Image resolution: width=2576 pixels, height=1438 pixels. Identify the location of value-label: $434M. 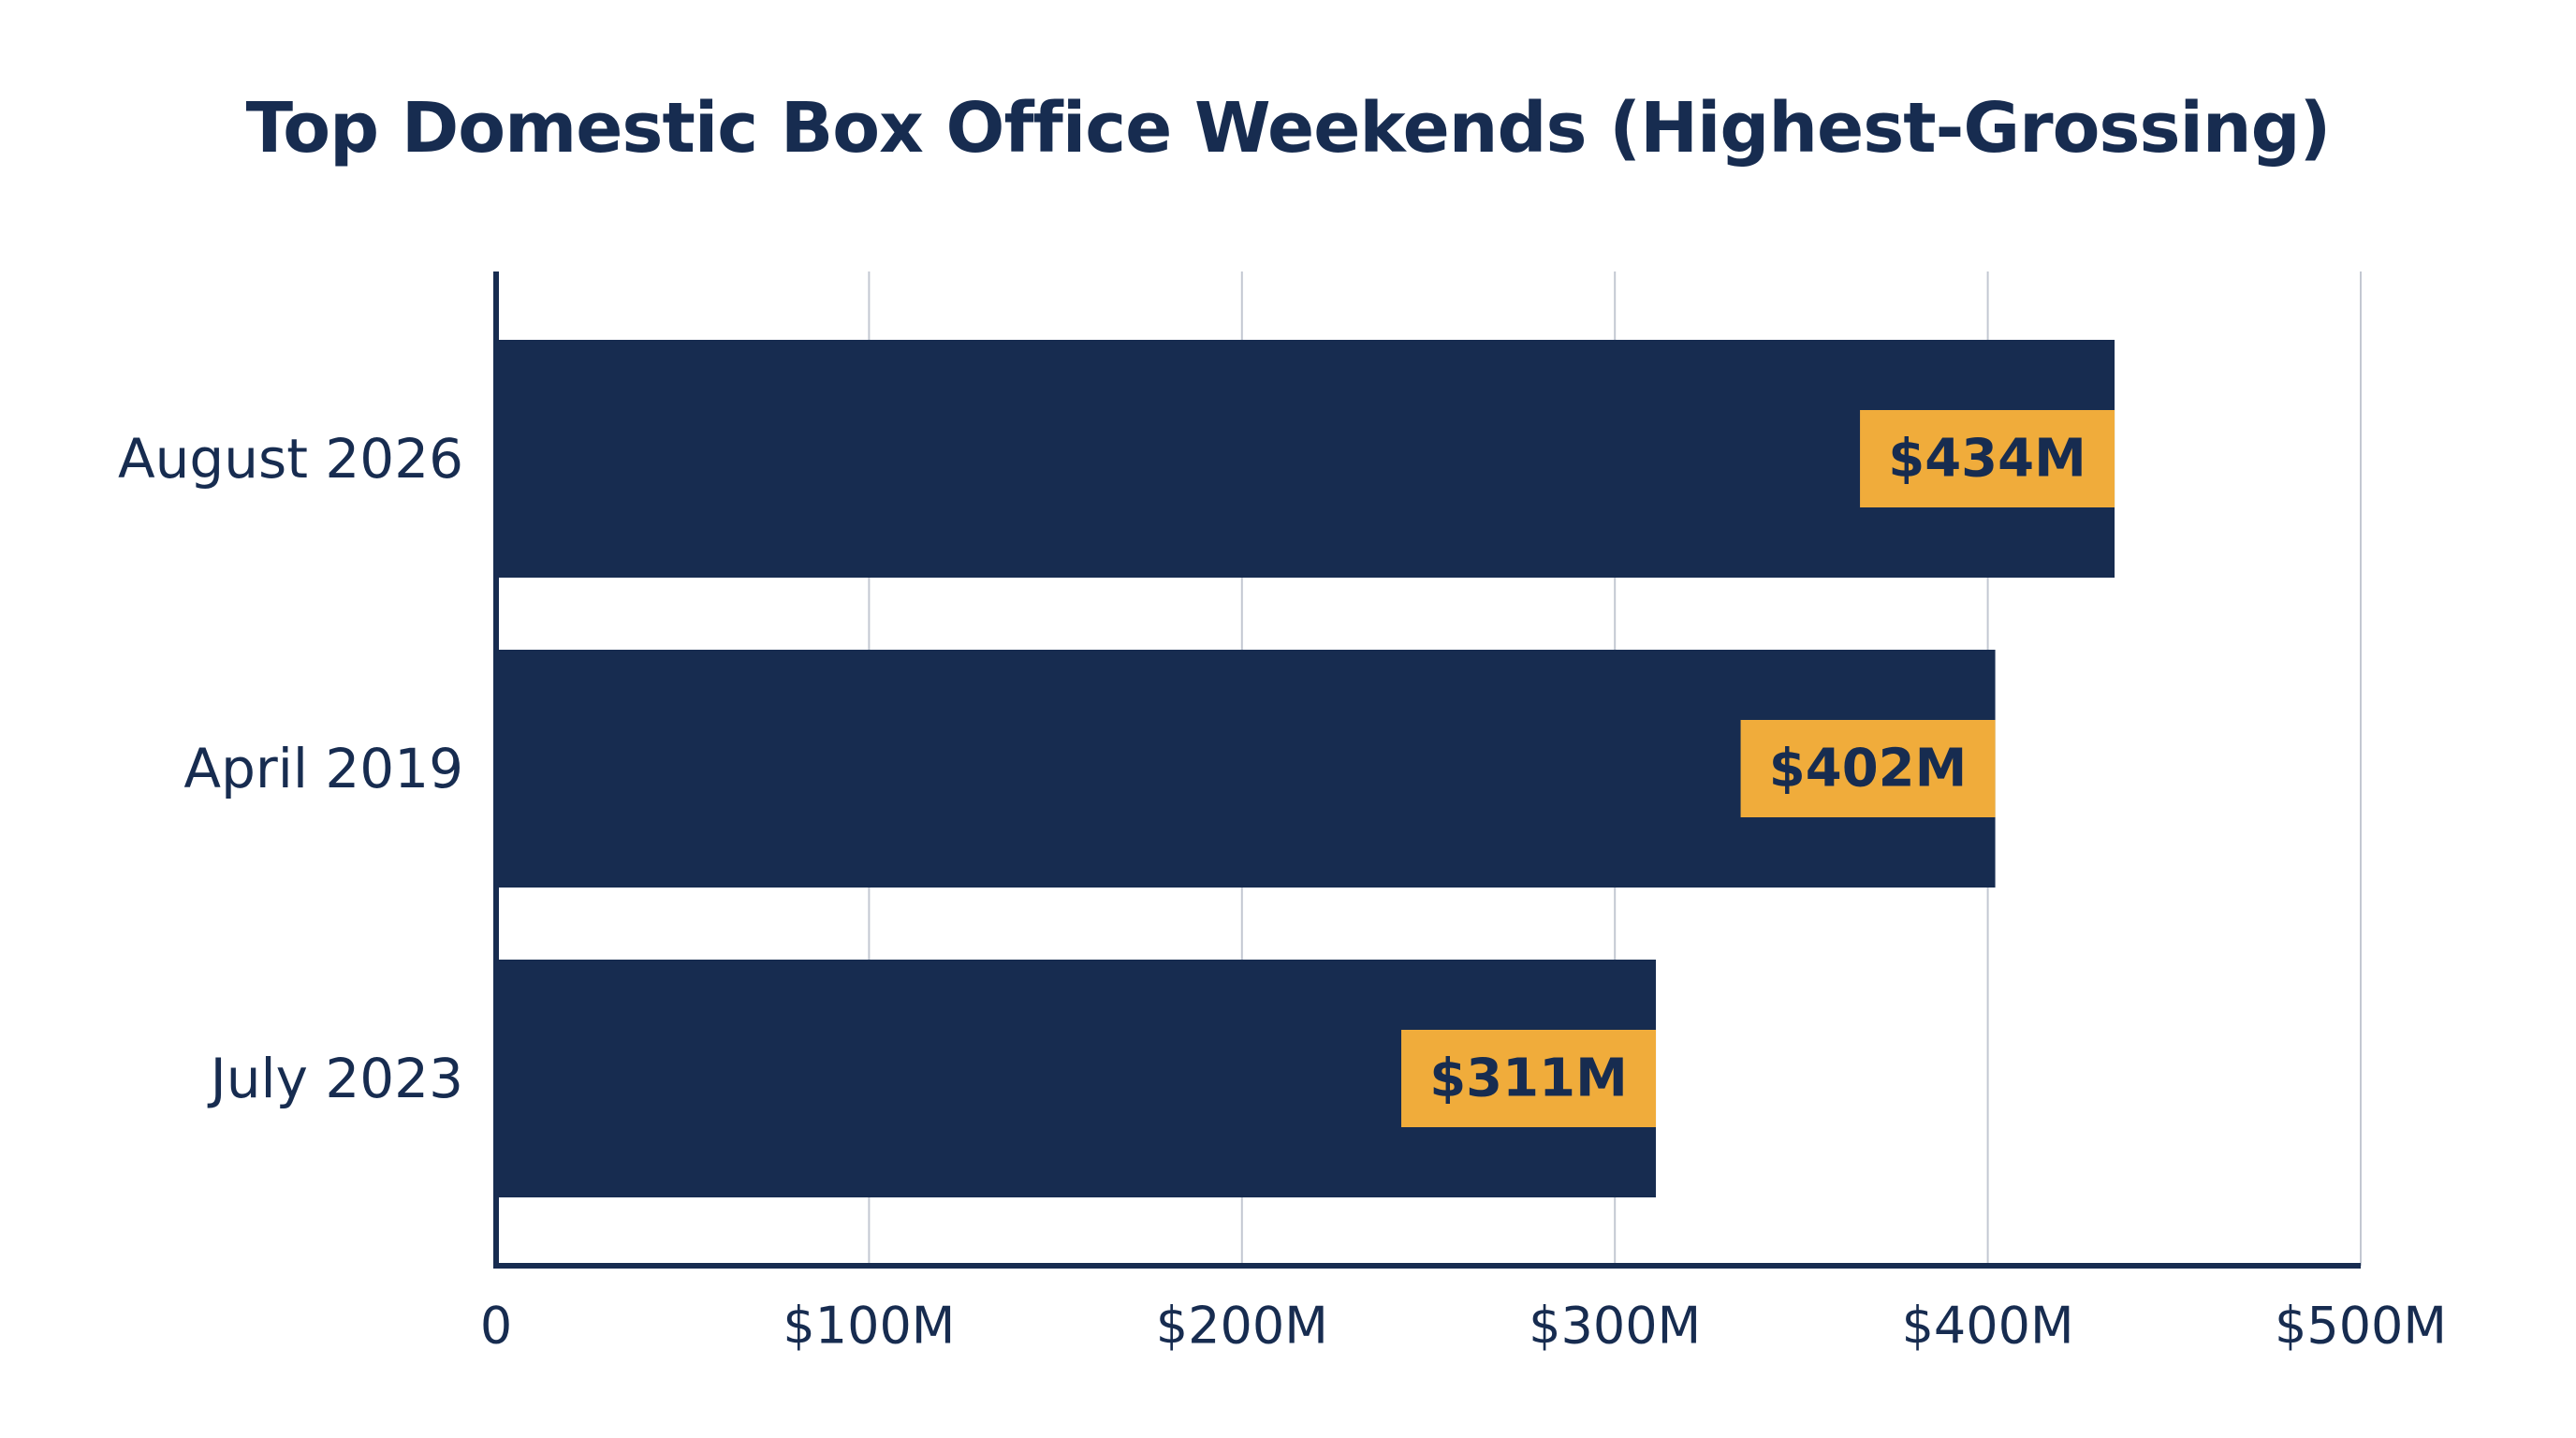
(1987, 459).